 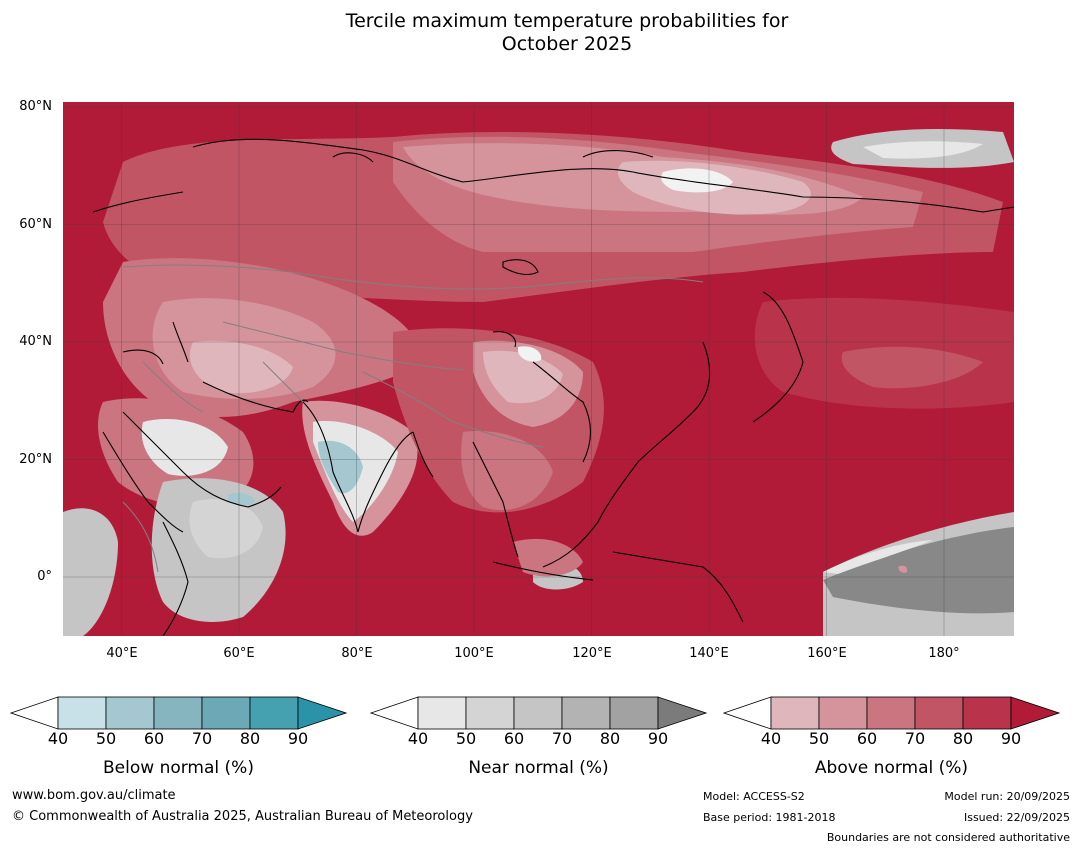 I want to click on legend-title-above: Above normal (%), so click(x=891, y=768).